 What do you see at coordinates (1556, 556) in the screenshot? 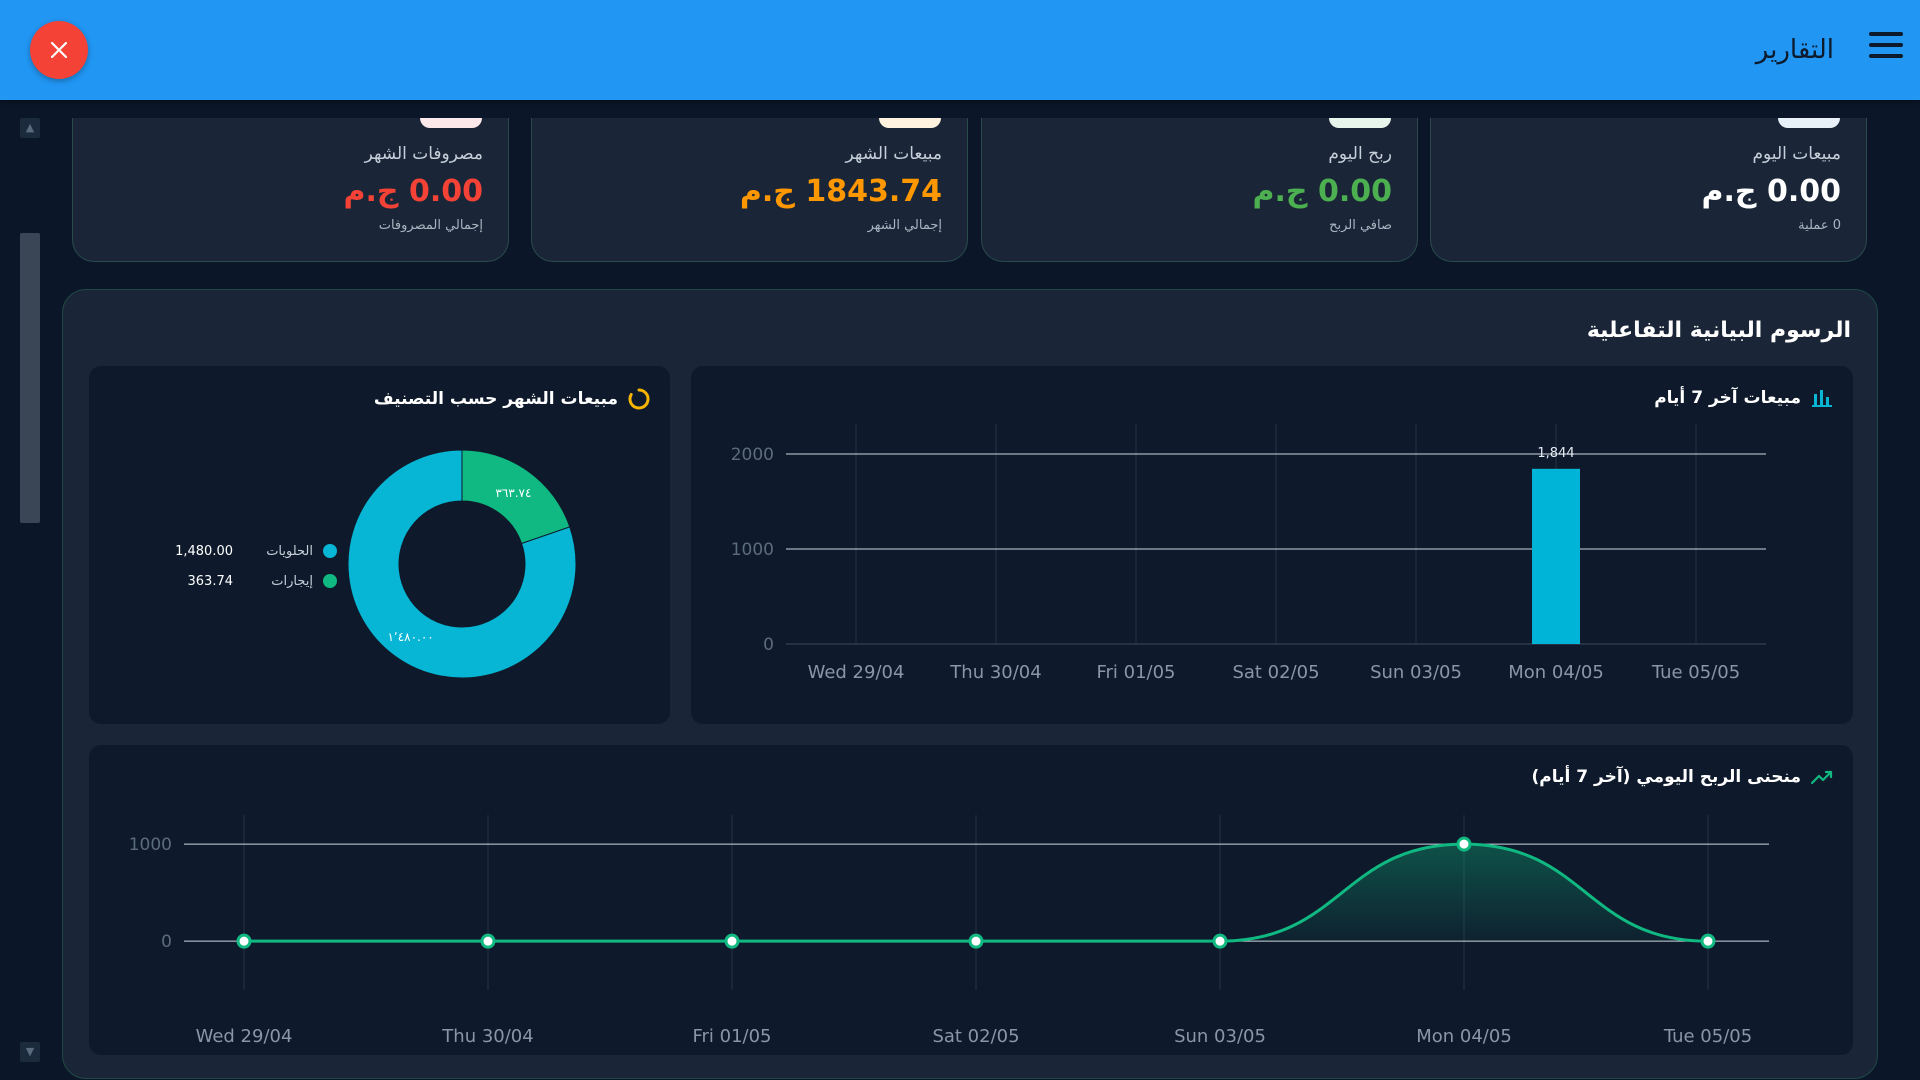
I see `bar` at bounding box center [1556, 556].